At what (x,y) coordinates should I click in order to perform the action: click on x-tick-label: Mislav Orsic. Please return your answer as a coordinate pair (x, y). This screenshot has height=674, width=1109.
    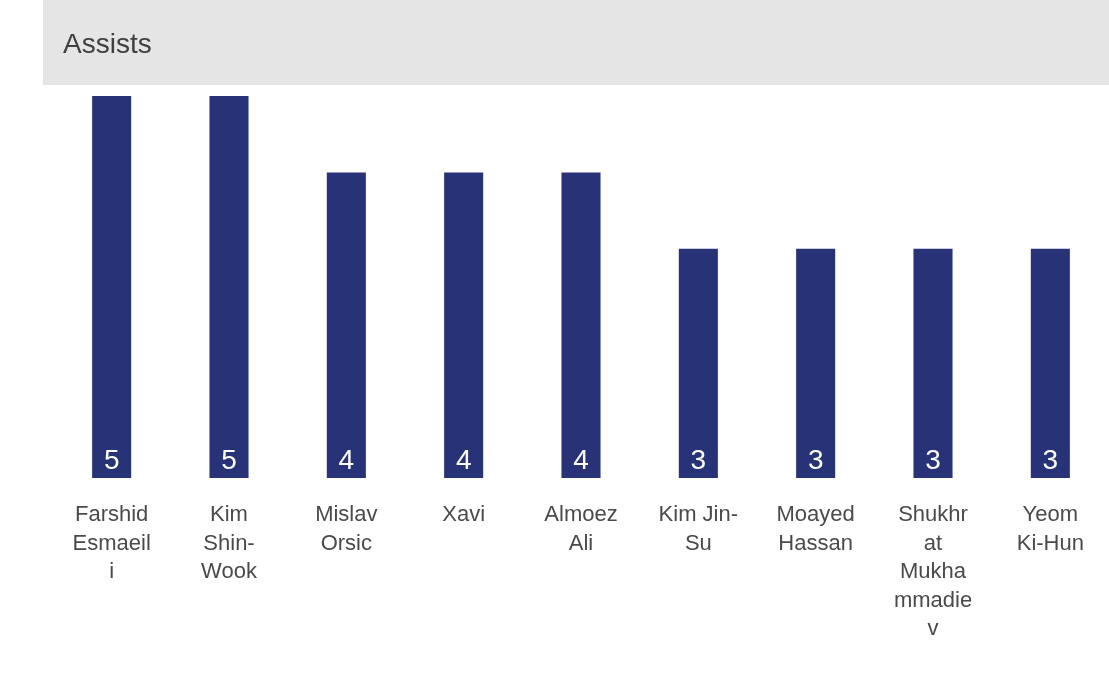
    Looking at the image, I should click on (346, 528).